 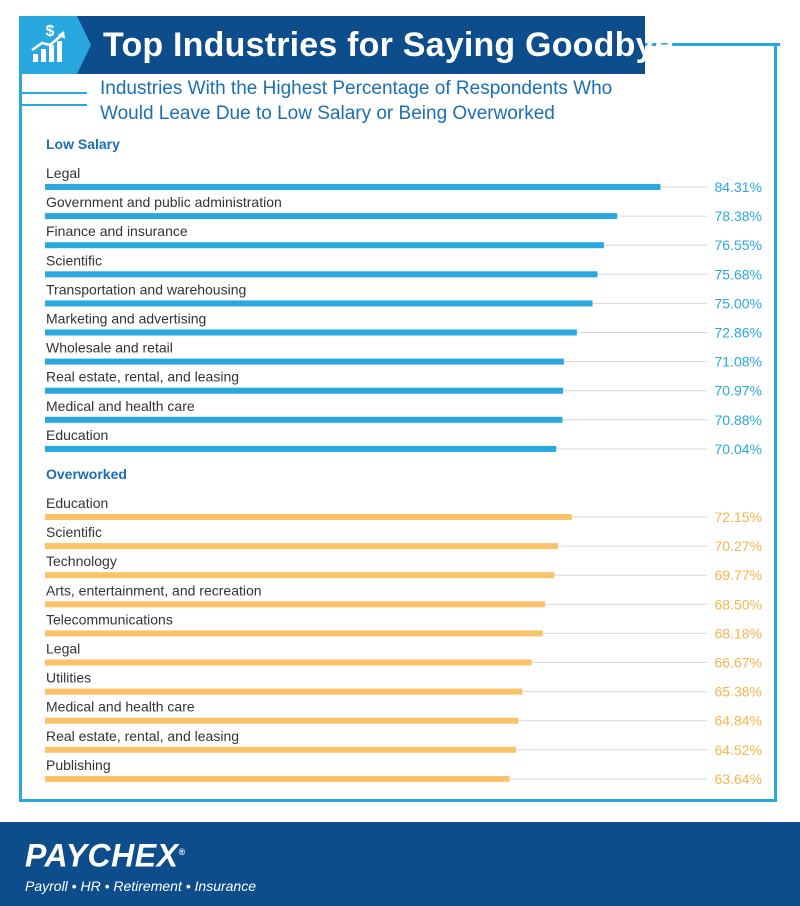 What do you see at coordinates (109, 619) in the screenshot?
I see `category-label-overworked: Telecommunications` at bounding box center [109, 619].